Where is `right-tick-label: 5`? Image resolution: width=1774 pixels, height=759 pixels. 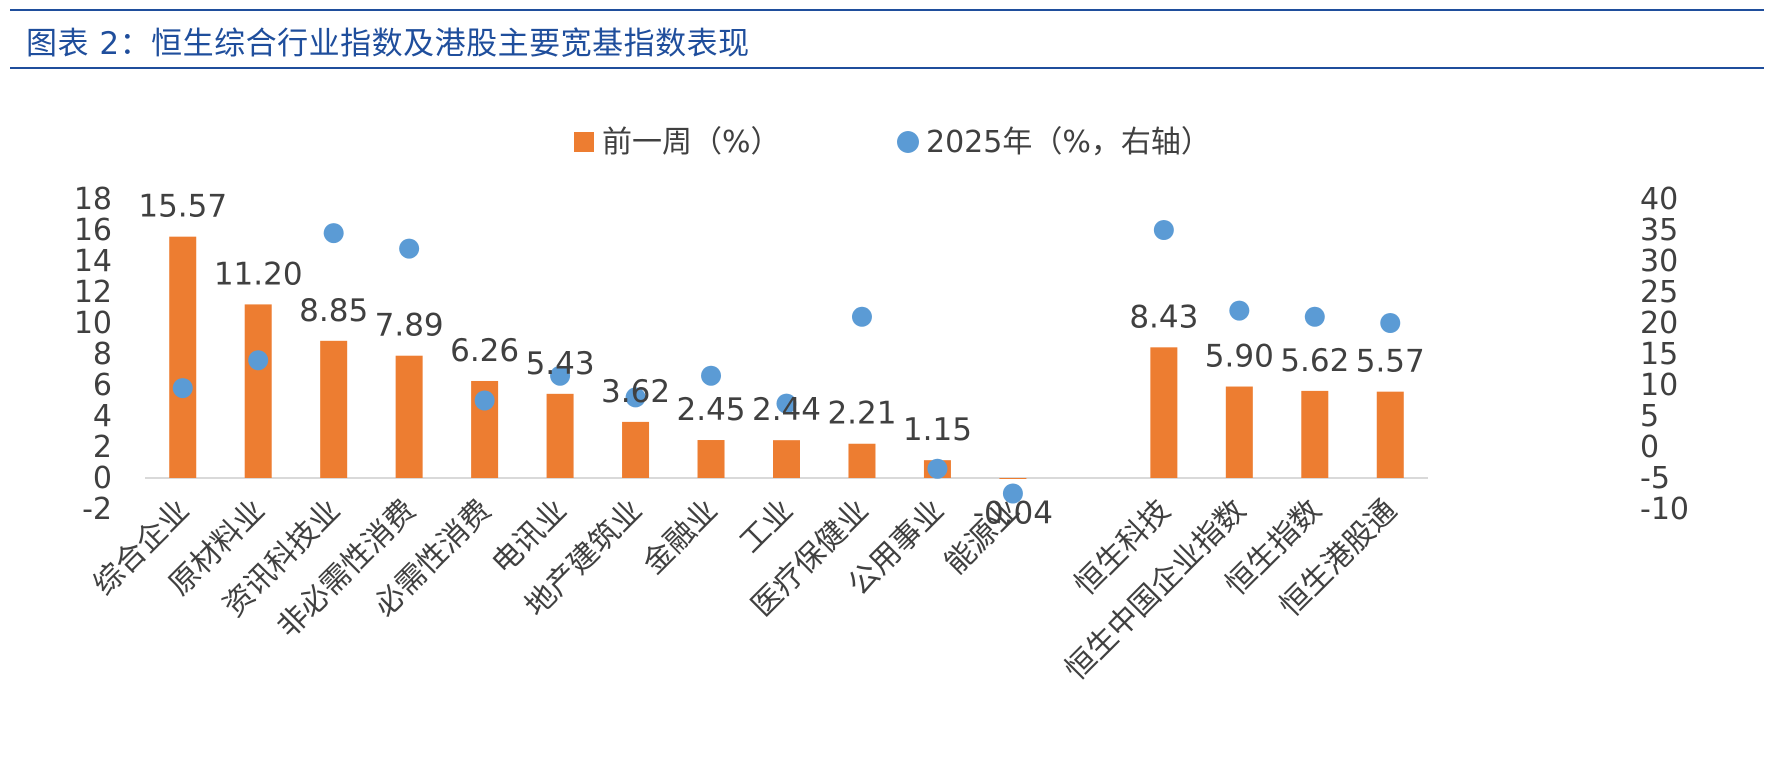 right-tick-label: 5 is located at coordinates (1649, 416).